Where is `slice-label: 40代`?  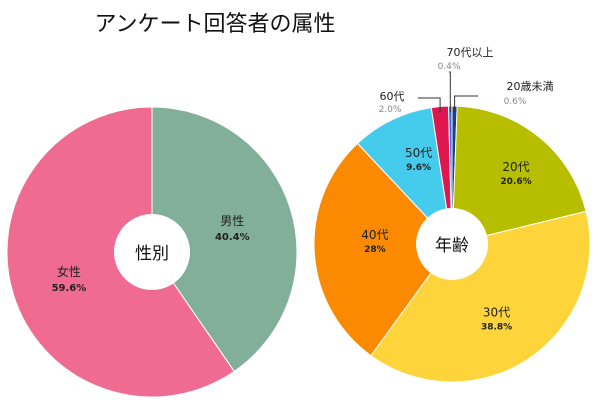 slice-label: 40代 is located at coordinates (374, 235).